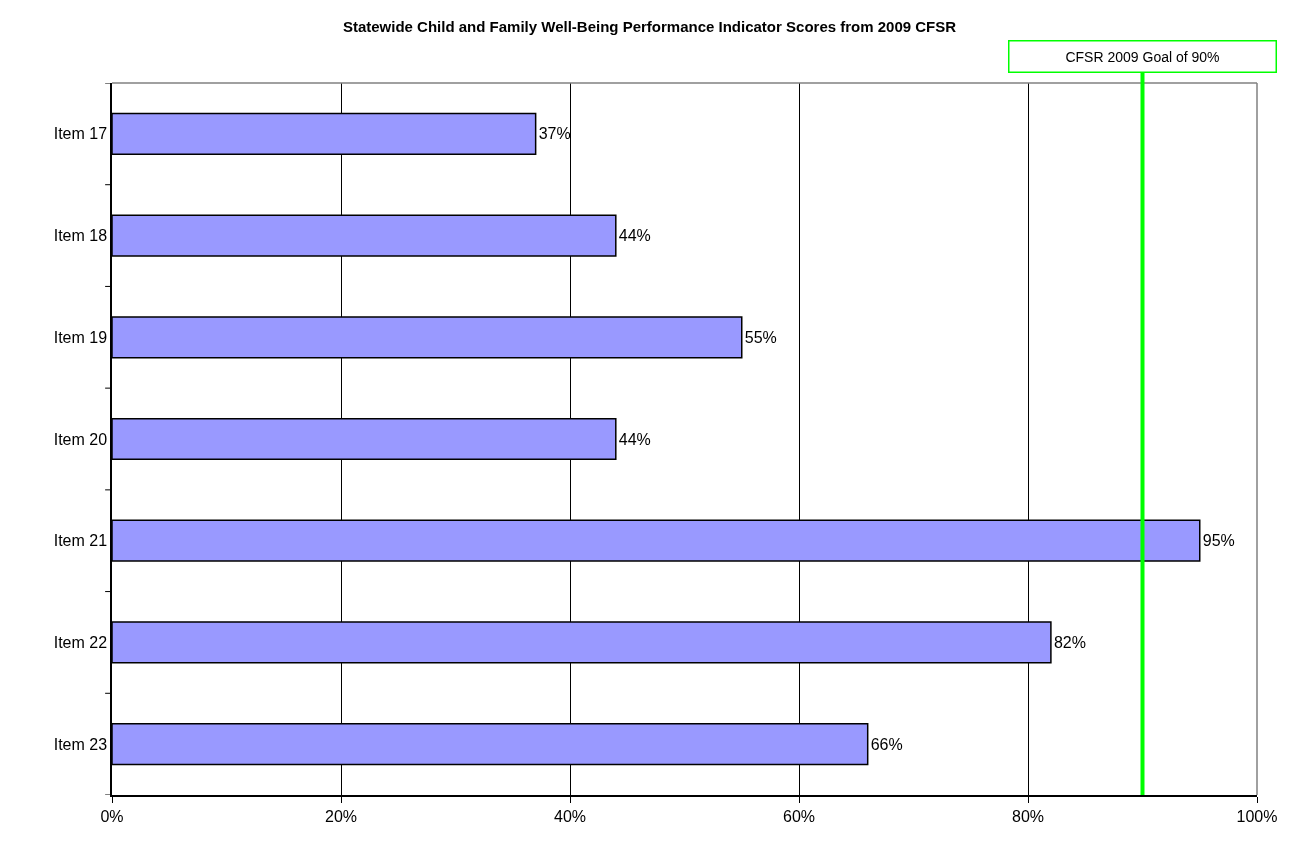  Describe the element at coordinates (80, 439) in the screenshot. I see `y-tick-label: Item 20` at that location.